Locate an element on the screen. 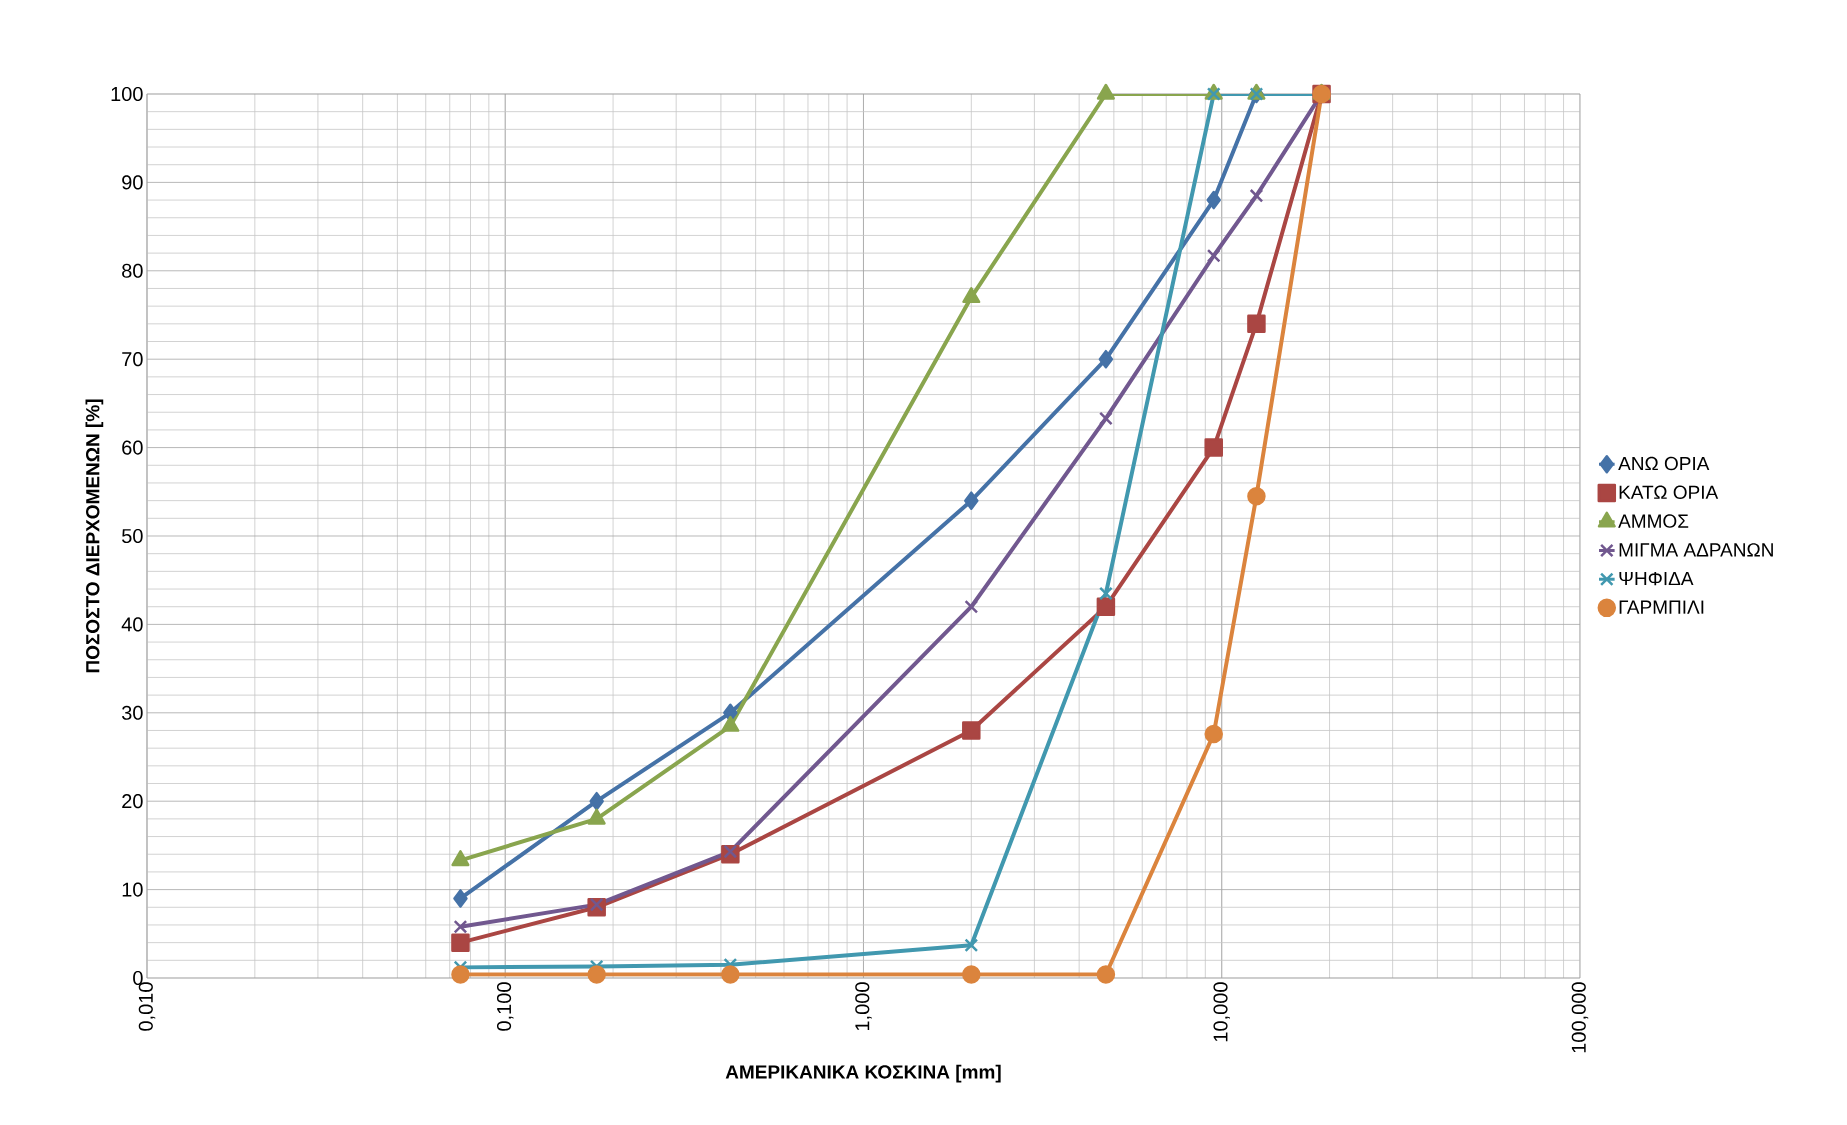  y-tick-label: 10 is located at coordinates (132, 889).